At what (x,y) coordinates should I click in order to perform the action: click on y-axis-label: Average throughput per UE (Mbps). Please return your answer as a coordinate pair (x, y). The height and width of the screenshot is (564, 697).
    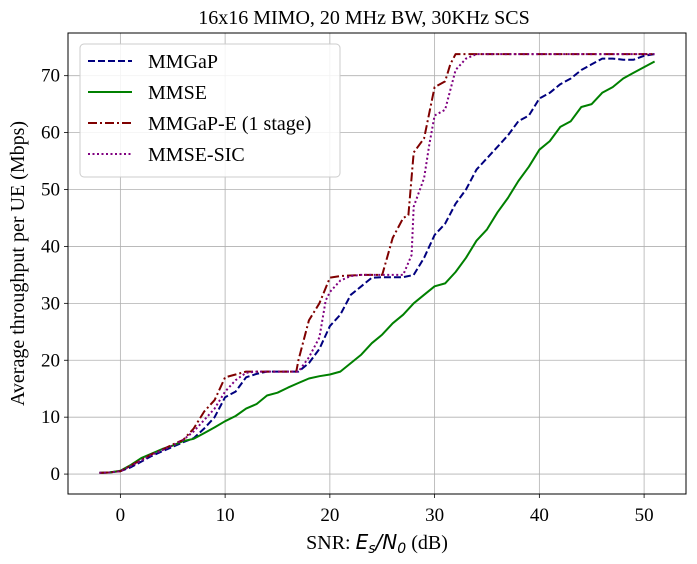
    Looking at the image, I should click on (18, 263).